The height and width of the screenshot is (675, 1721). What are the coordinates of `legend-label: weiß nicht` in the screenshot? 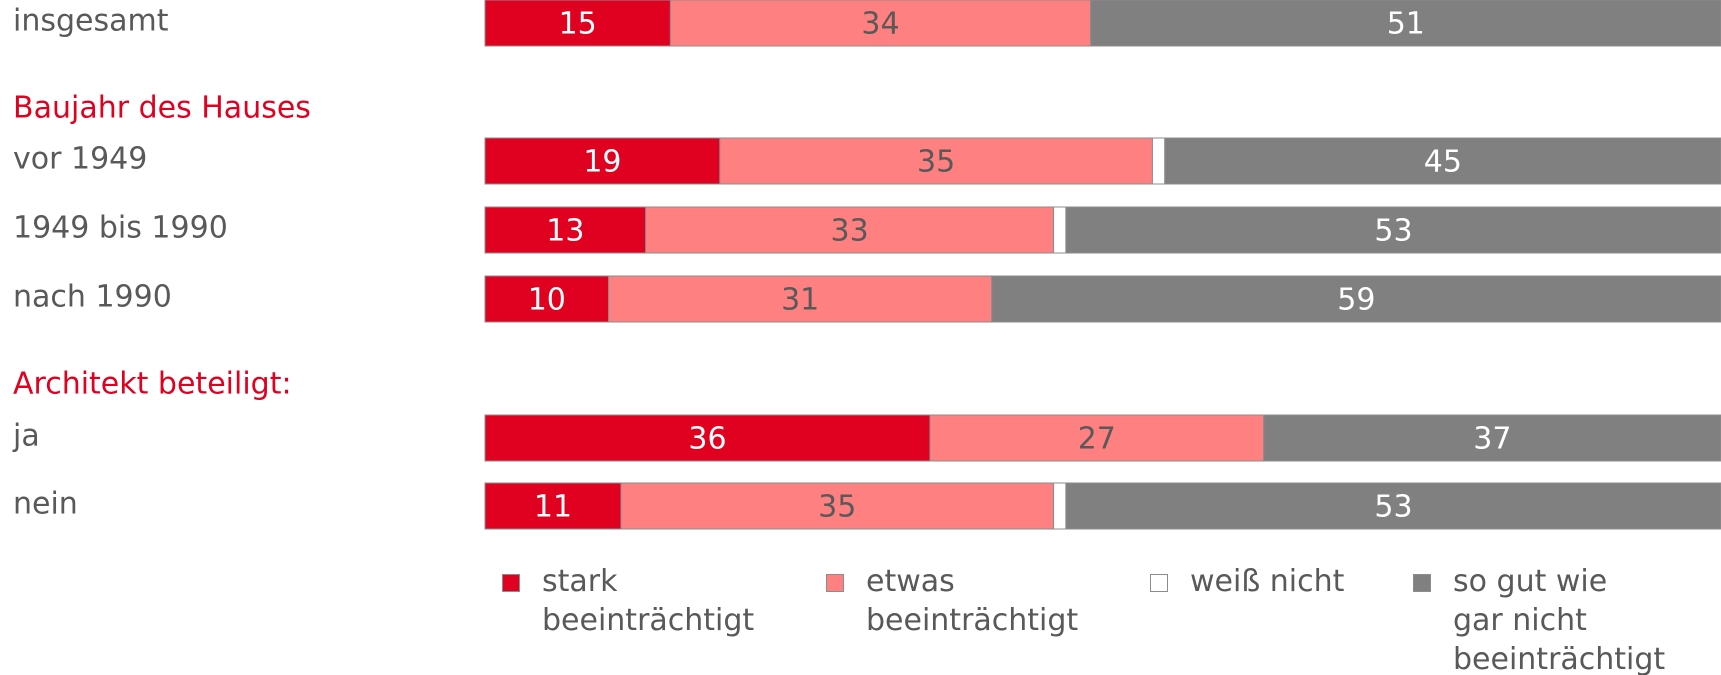 It's located at (1267, 581).